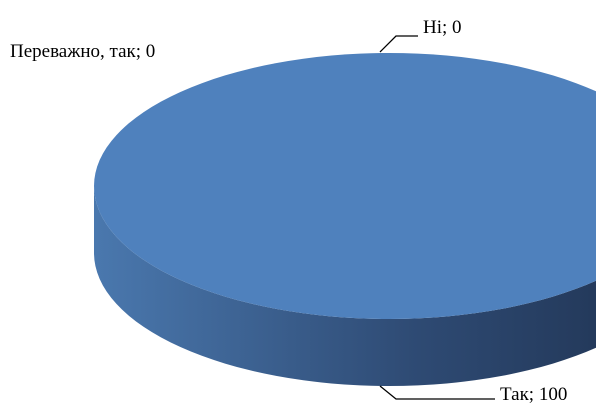 Image resolution: width=596 pixels, height=405 pixels. Describe the element at coordinates (82, 51) in the screenshot. I see `data-label-perevazhno-tak: Переважно, так; 0` at that location.